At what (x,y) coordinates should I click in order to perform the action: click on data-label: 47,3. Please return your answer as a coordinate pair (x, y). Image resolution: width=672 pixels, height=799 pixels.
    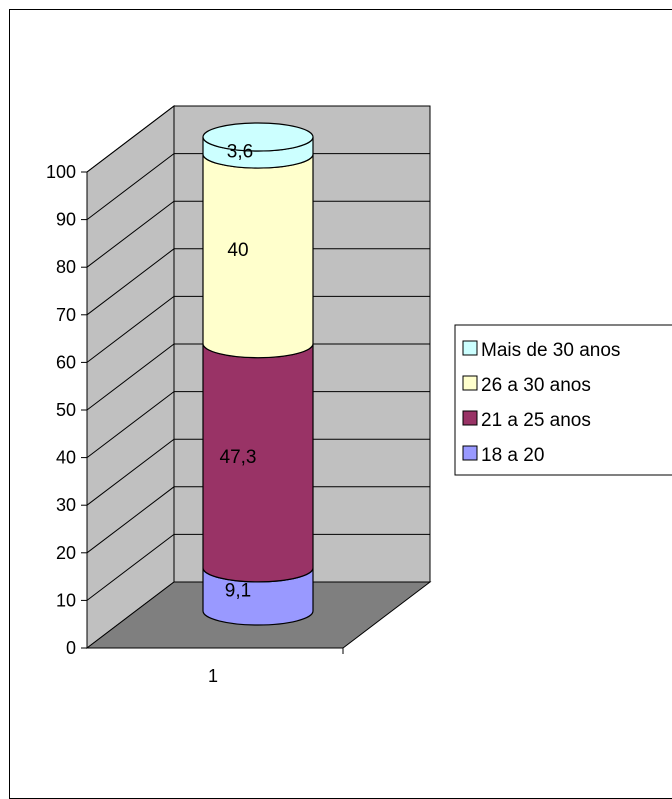
    Looking at the image, I should click on (238, 457).